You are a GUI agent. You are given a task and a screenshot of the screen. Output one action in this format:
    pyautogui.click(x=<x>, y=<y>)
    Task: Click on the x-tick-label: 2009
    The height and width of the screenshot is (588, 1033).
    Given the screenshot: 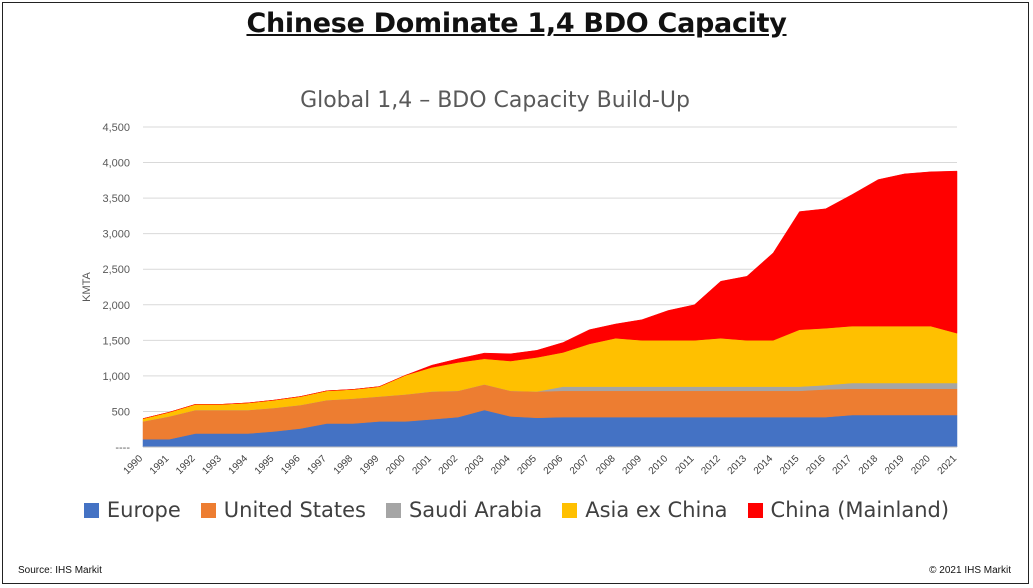 What is the action you would take?
    pyautogui.click(x=633, y=465)
    